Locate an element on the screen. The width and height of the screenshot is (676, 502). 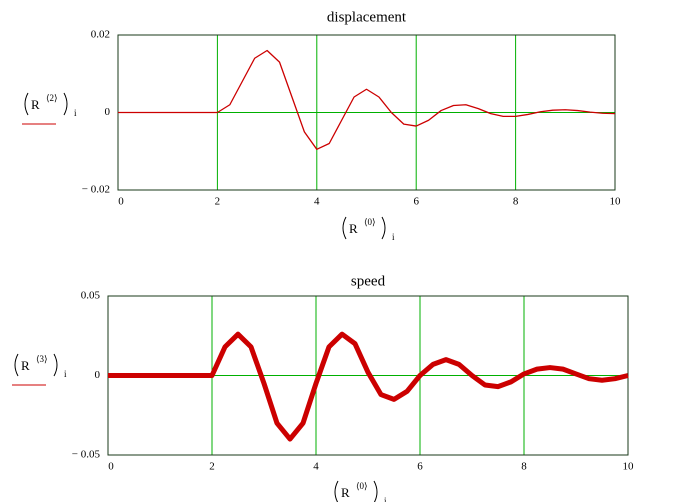
y-tick-label: − 0.02 is located at coordinates (96, 190).